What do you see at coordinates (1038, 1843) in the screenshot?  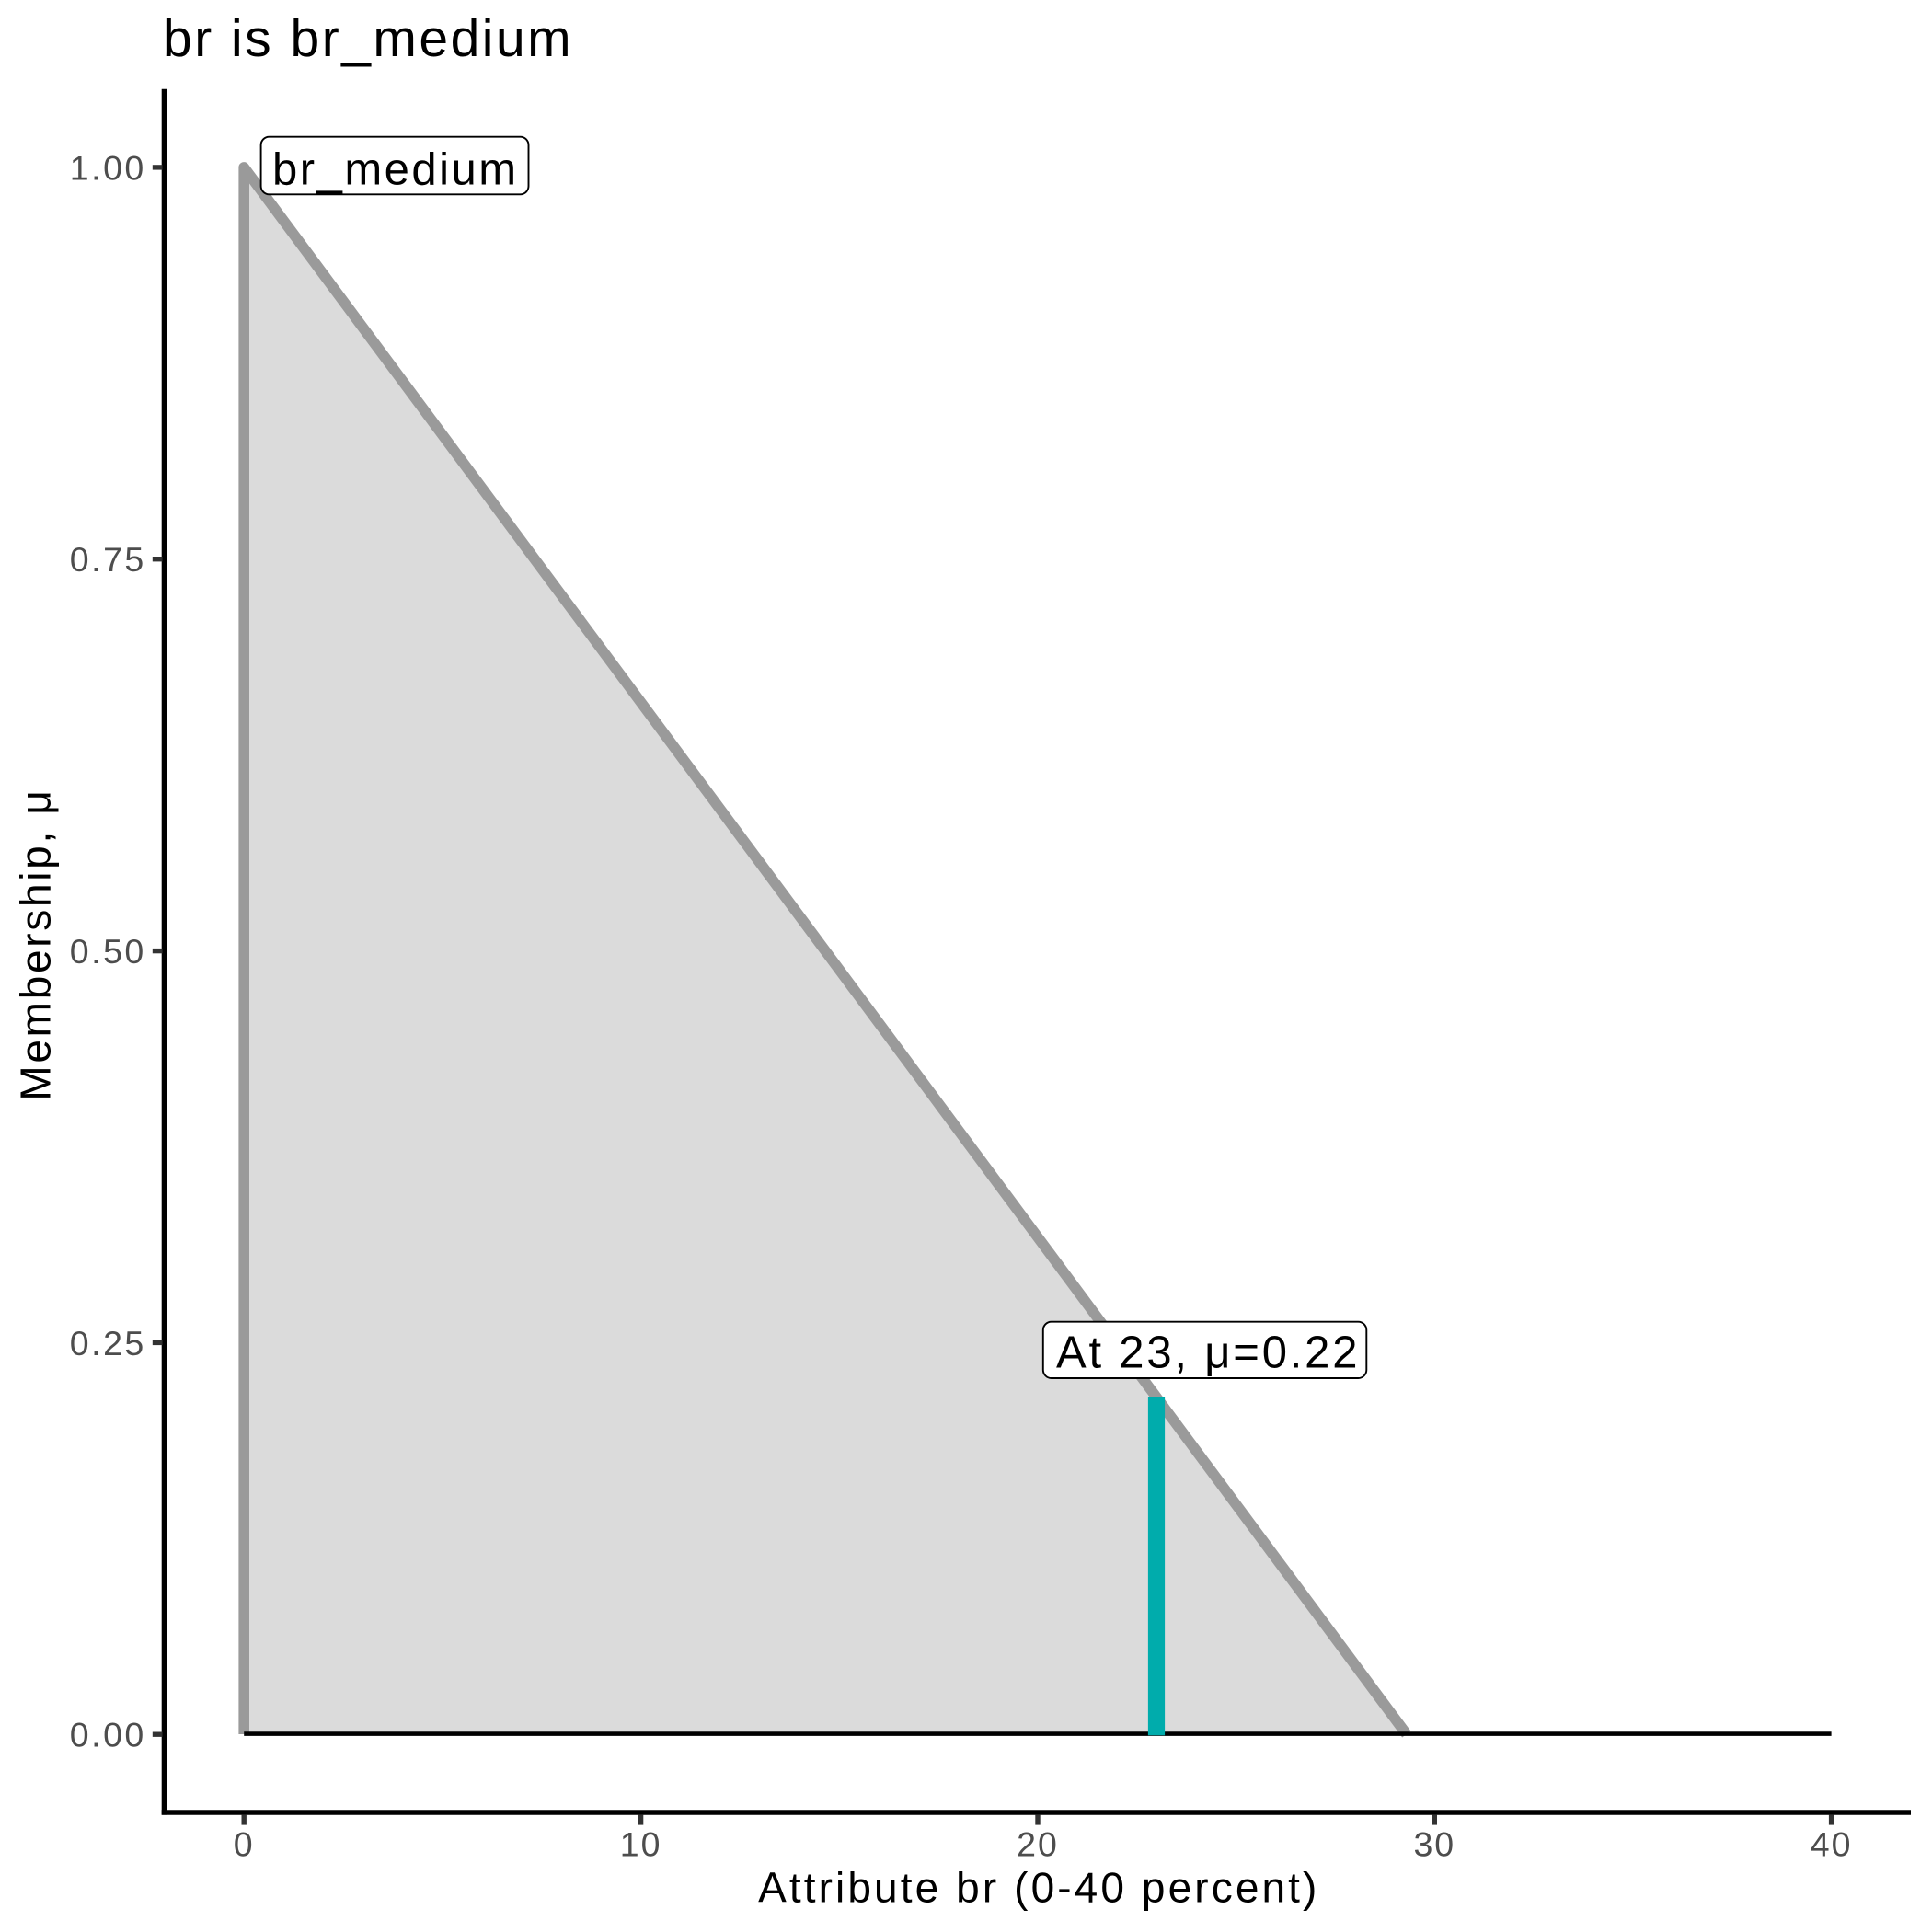 I see `svg-text: 20` at bounding box center [1038, 1843].